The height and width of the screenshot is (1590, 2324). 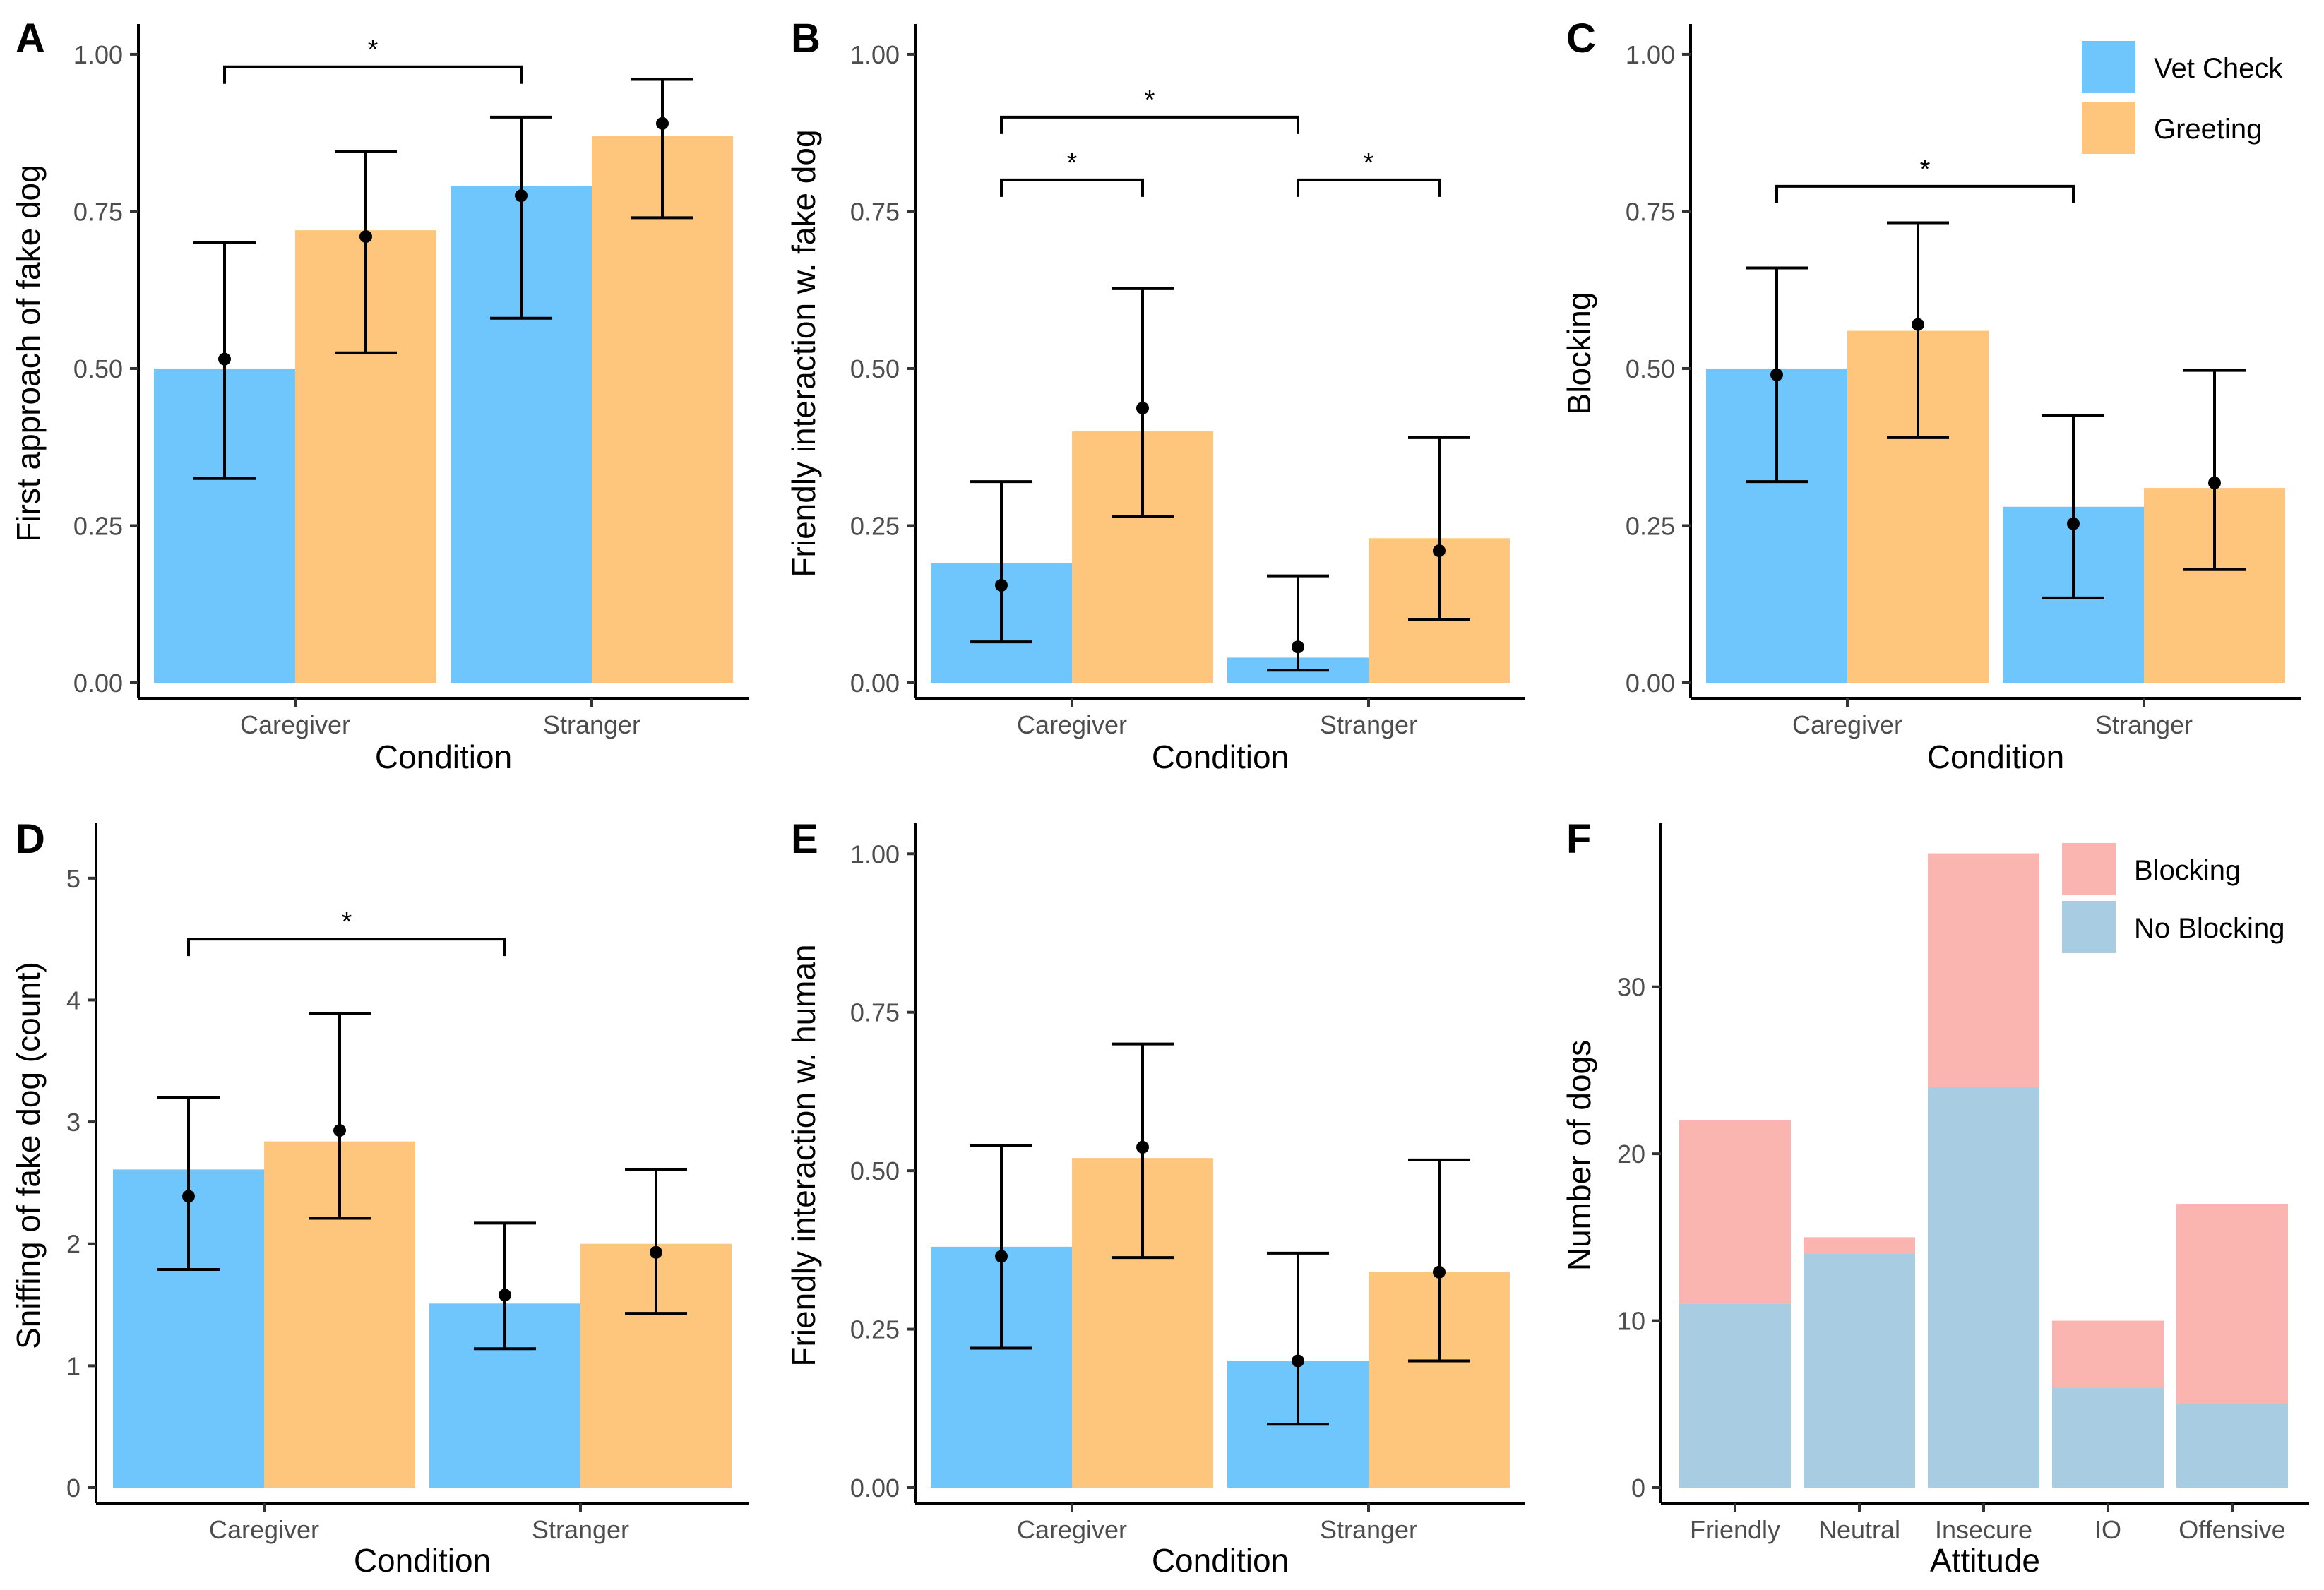 I want to click on panel-b-y-tick-label-0: 0.00, so click(x=875, y=683).